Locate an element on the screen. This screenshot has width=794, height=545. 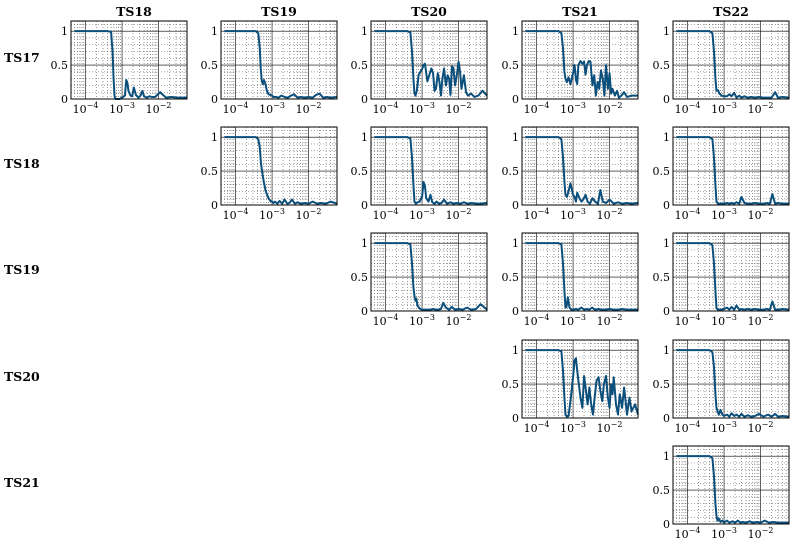
panel-ts17-ts19-xtick-label-exponent: −2 is located at coordinates (316, 105).